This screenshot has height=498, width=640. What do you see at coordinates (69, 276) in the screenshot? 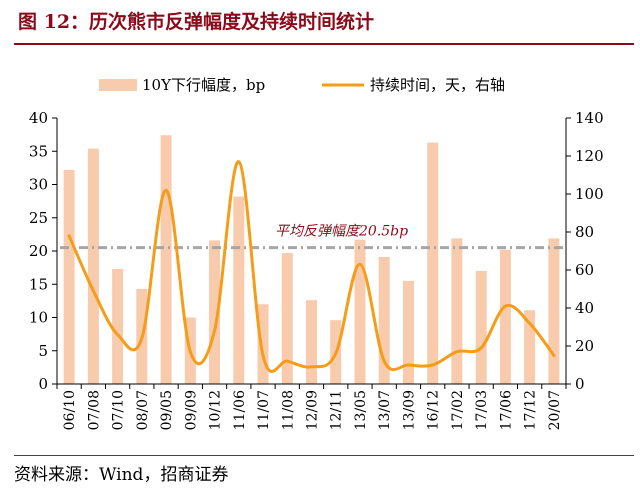
I see `bar-06/10` at bounding box center [69, 276].